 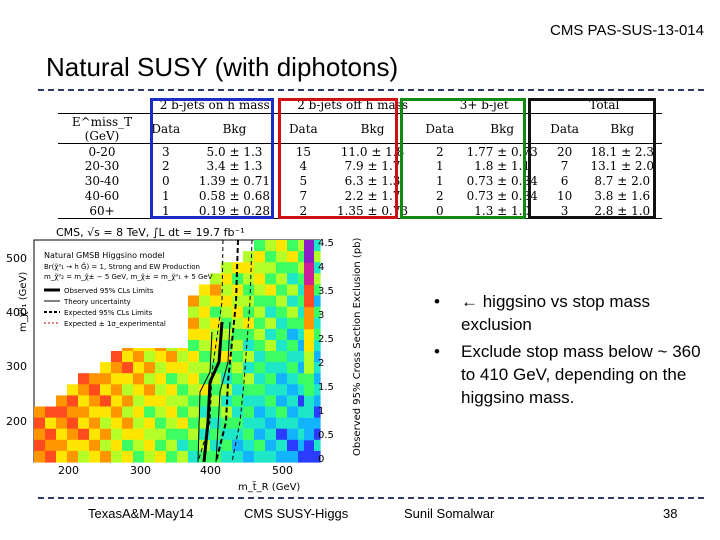 What do you see at coordinates (372, 211) in the screenshot?
I see `table-cell: 1.35 ± 0.73` at bounding box center [372, 211].